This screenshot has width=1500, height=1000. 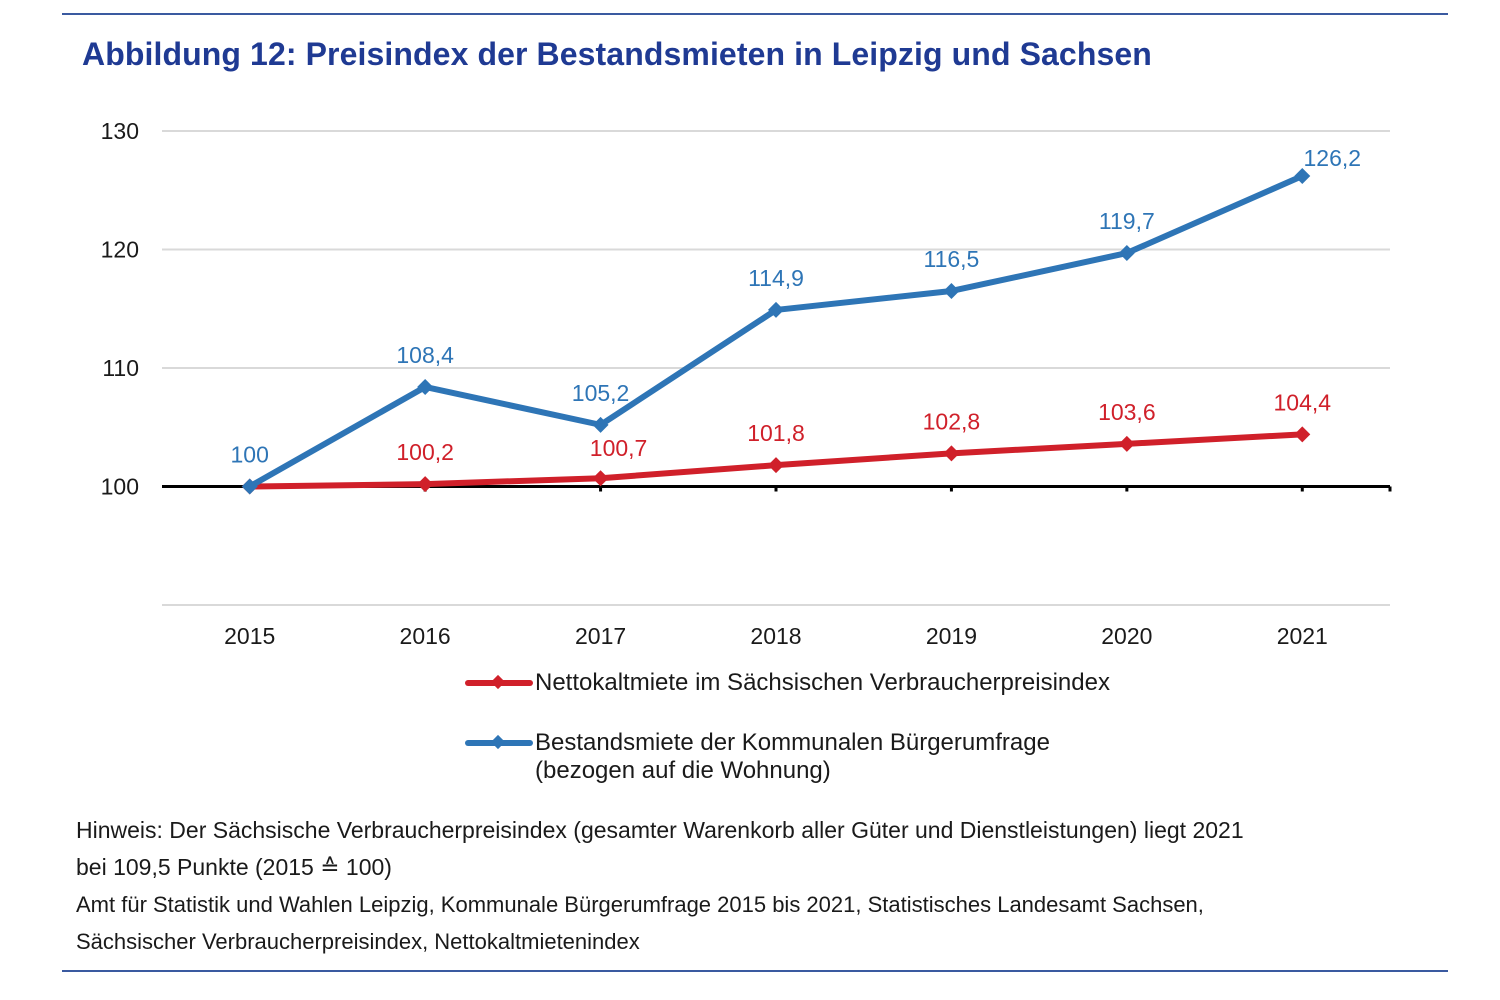 What do you see at coordinates (120, 250) in the screenshot?
I see `y-tick-label: 120` at bounding box center [120, 250].